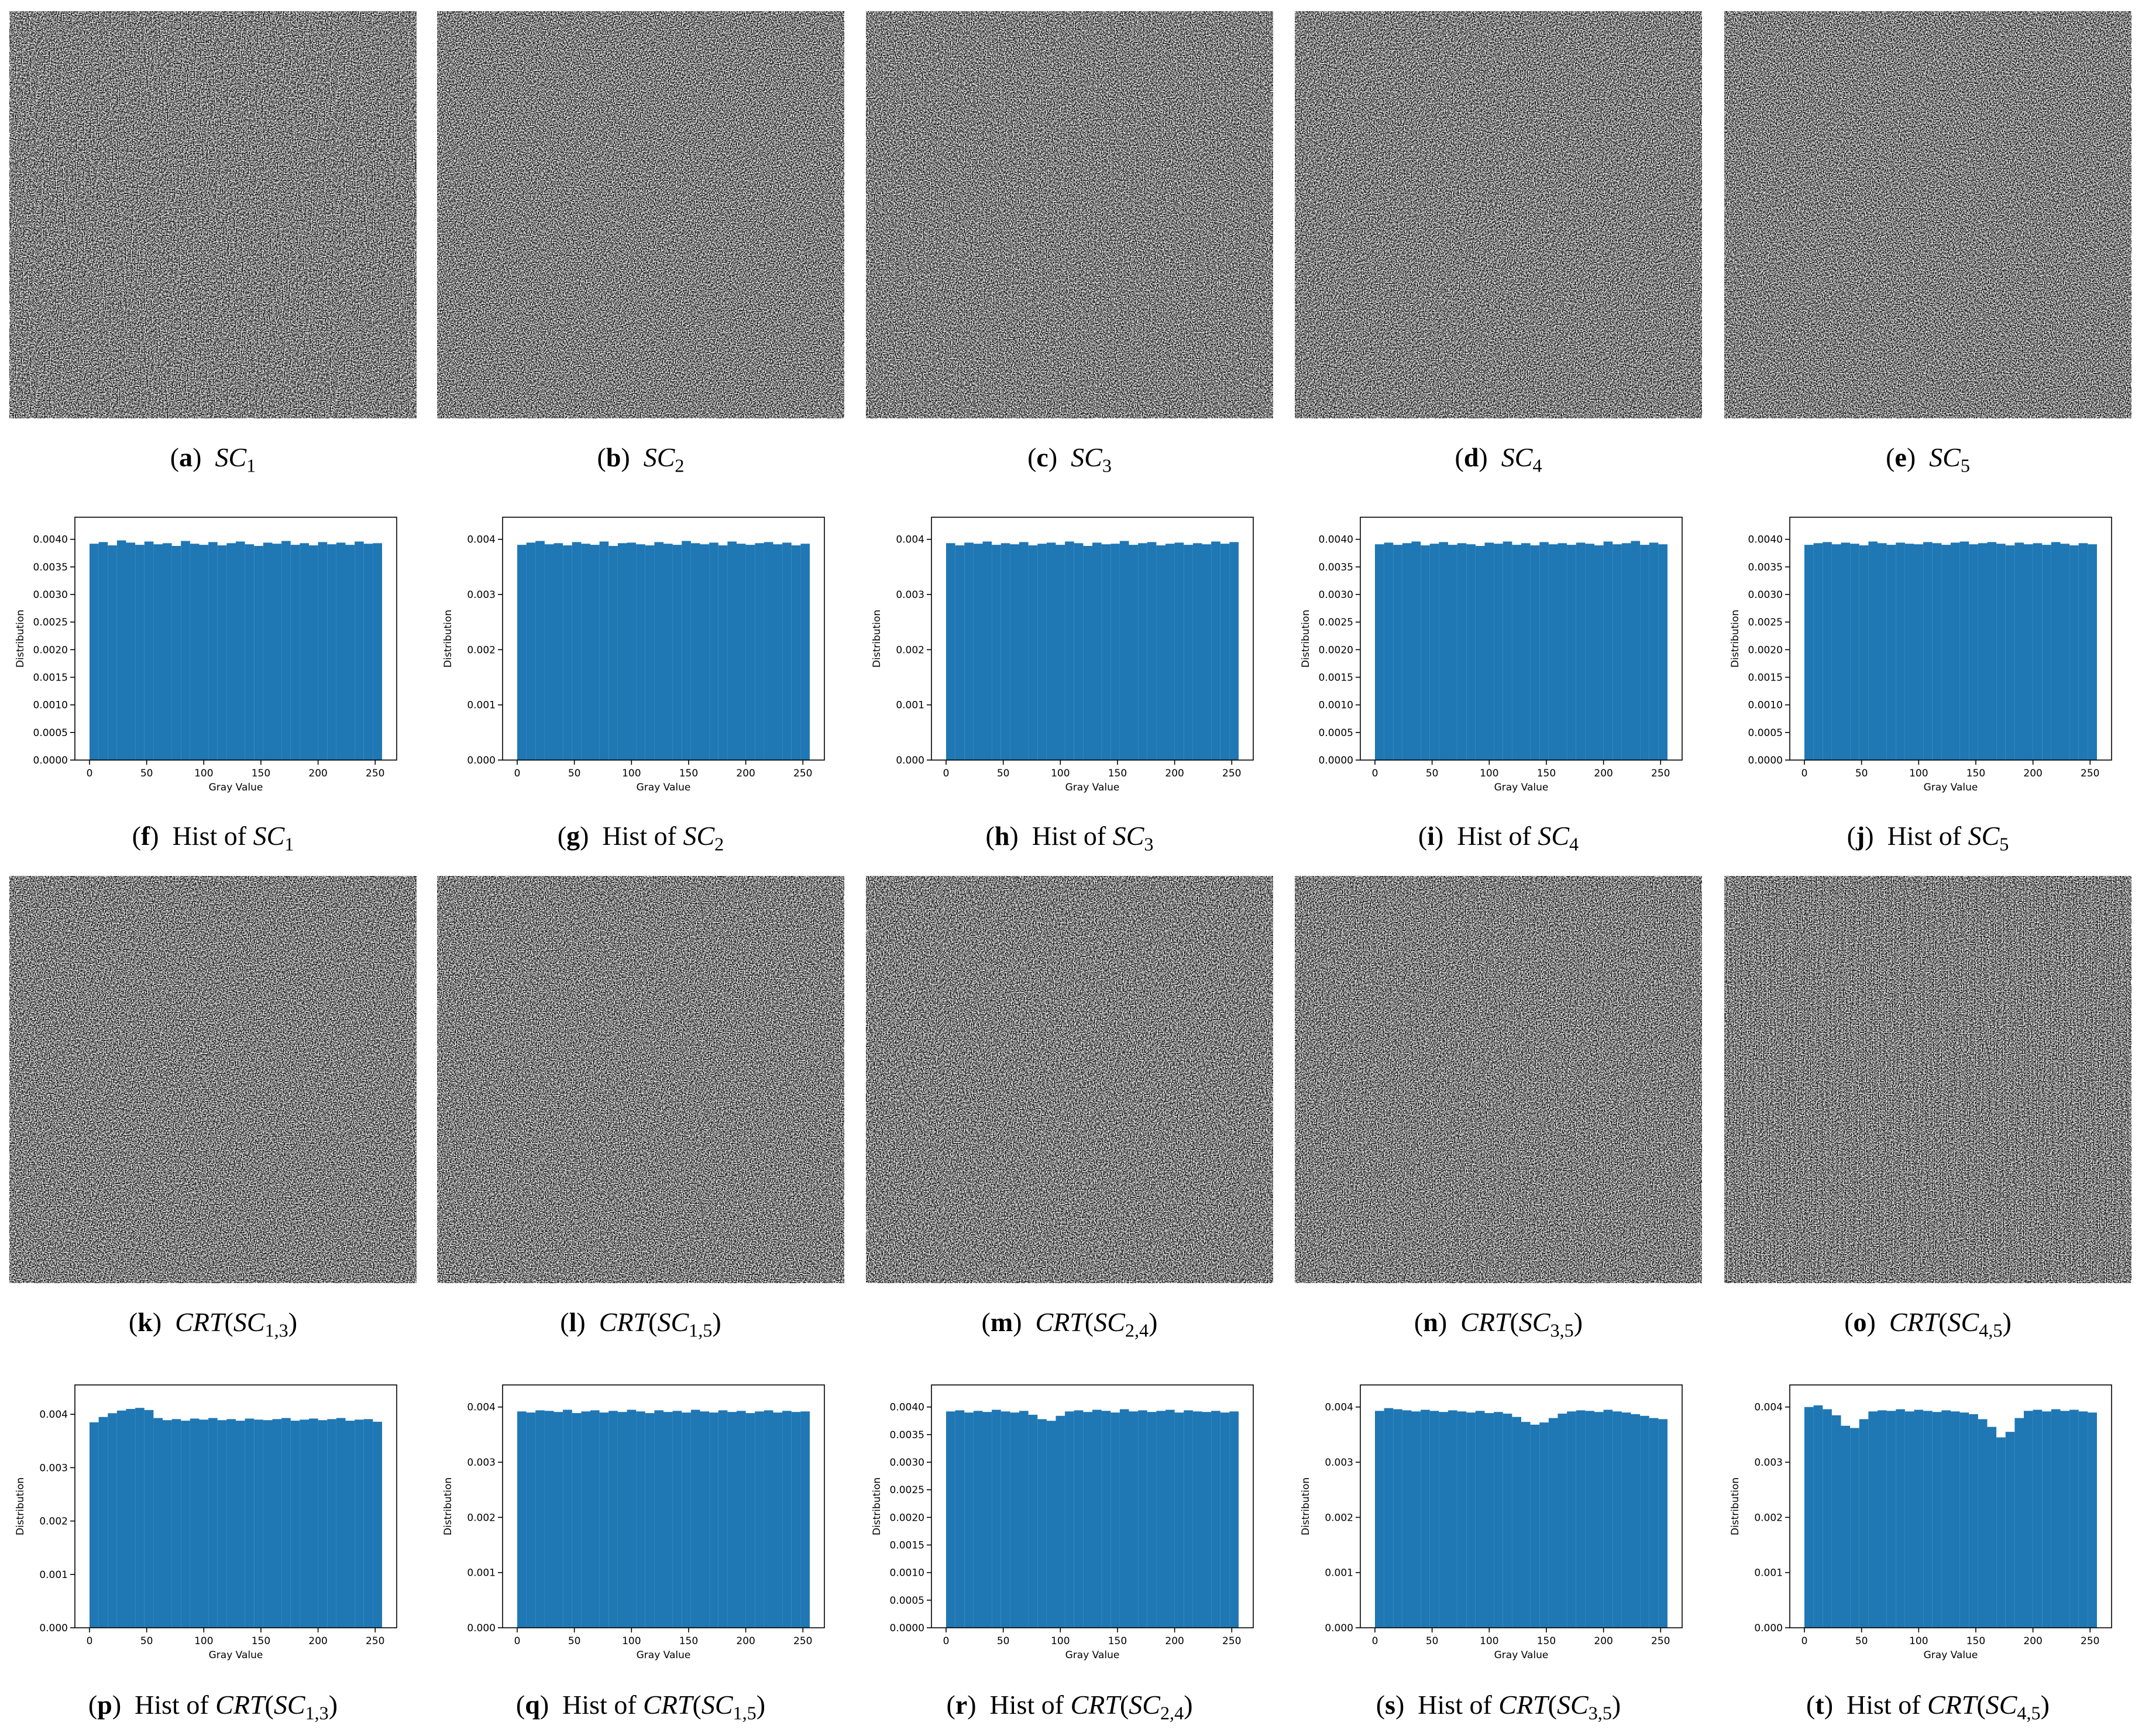  I want to click on caption: (d) SC4, so click(1498, 461).